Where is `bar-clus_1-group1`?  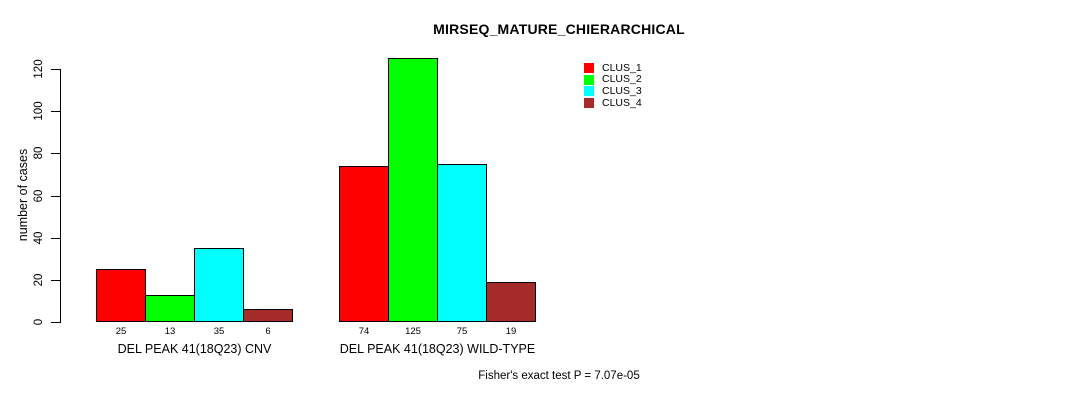
bar-clus_1-group1 is located at coordinates (121, 295).